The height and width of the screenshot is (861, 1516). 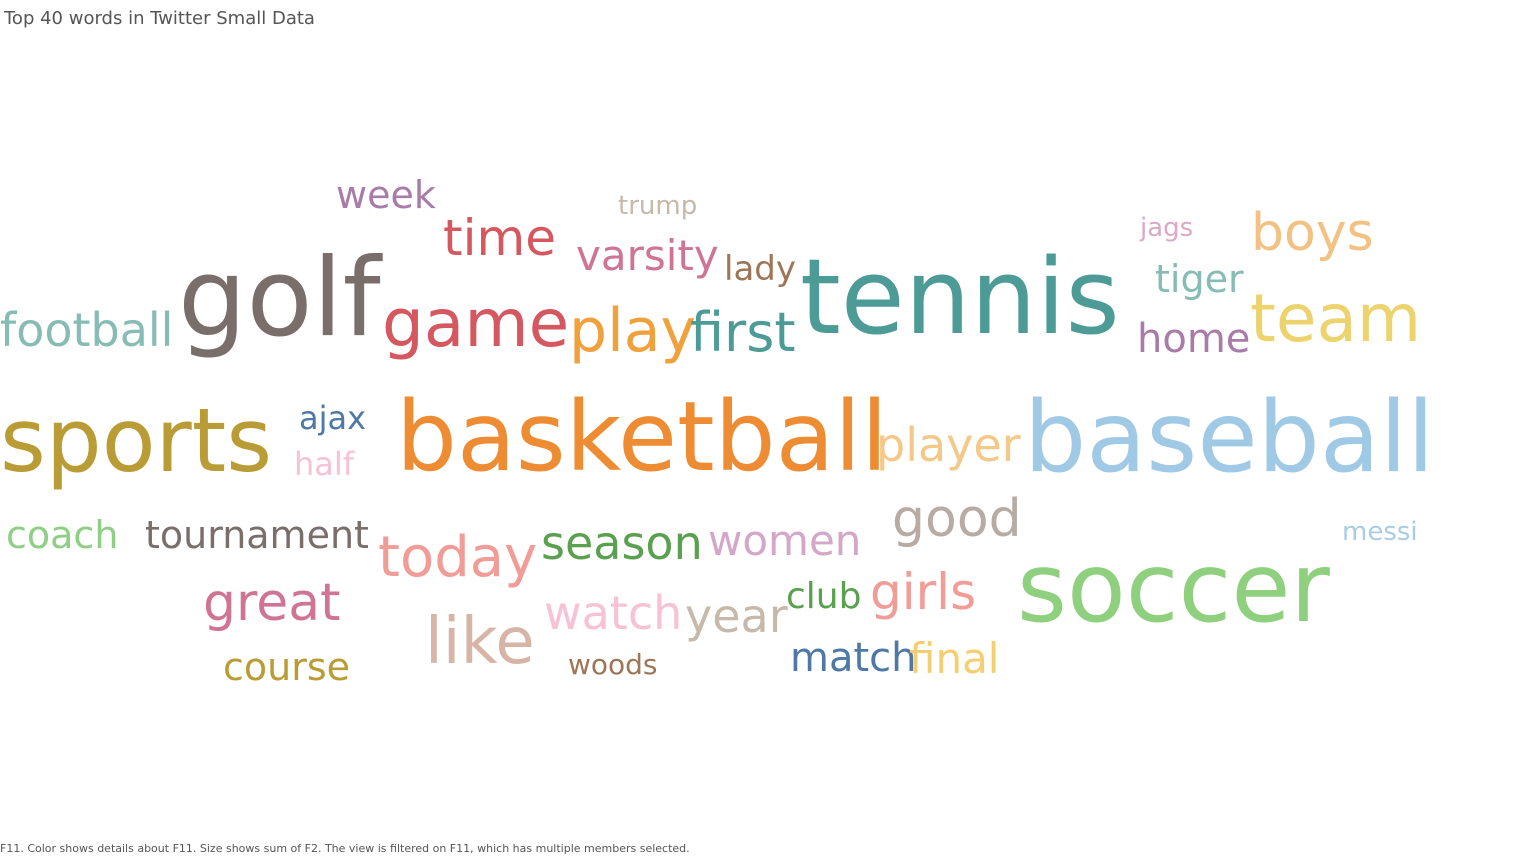 I want to click on word-golf: golf, so click(x=279, y=298).